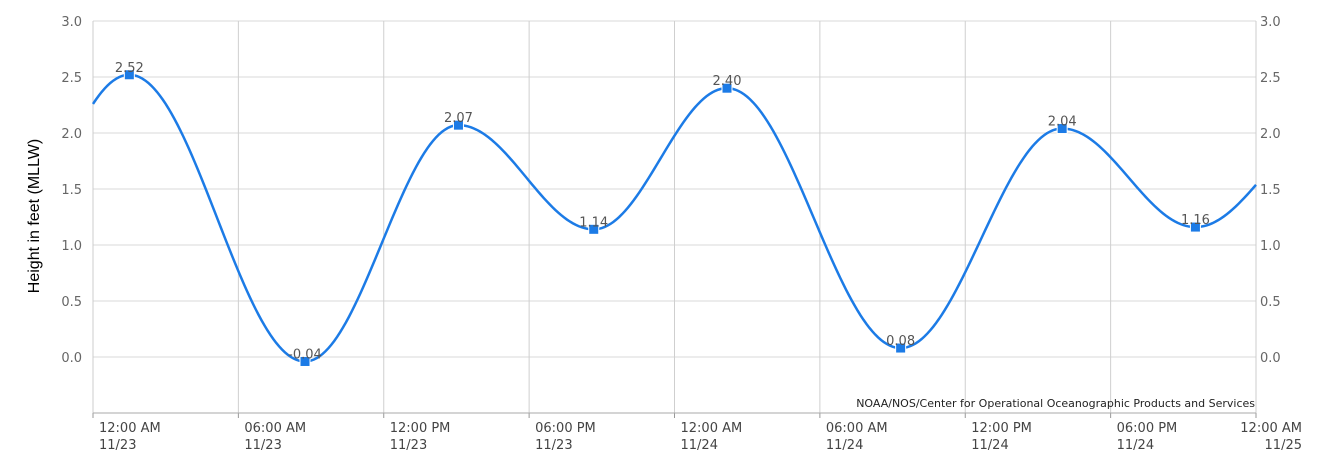  Describe the element at coordinates (1270, 78) in the screenshot. I see `y-tick-right: 2.5` at that location.